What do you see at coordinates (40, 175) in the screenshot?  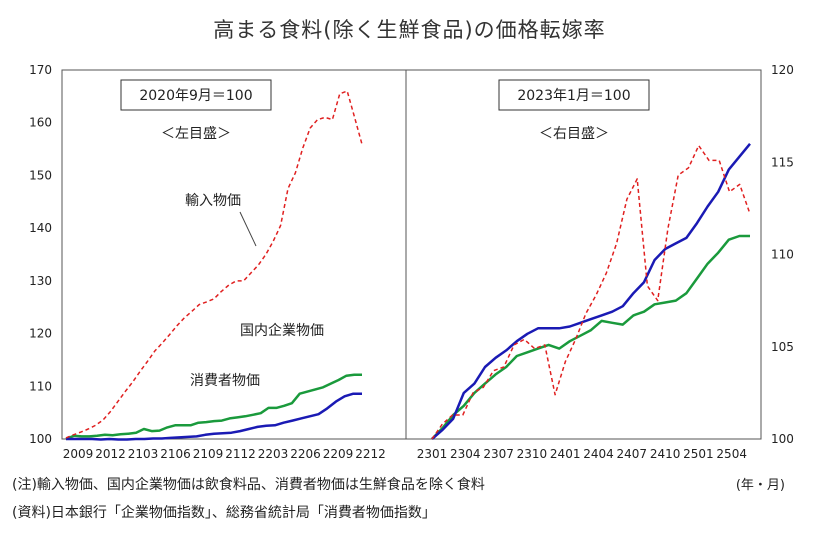 I see `left-y-tick-label: 150` at bounding box center [40, 175].